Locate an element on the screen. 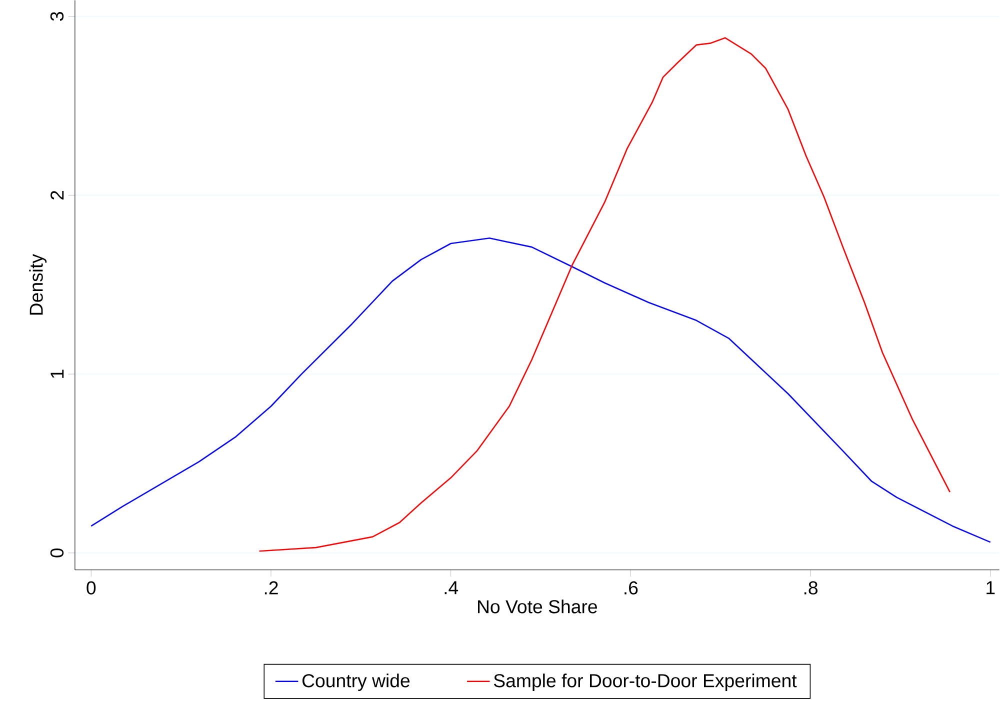  y-tick-label: 0 is located at coordinates (57, 553).